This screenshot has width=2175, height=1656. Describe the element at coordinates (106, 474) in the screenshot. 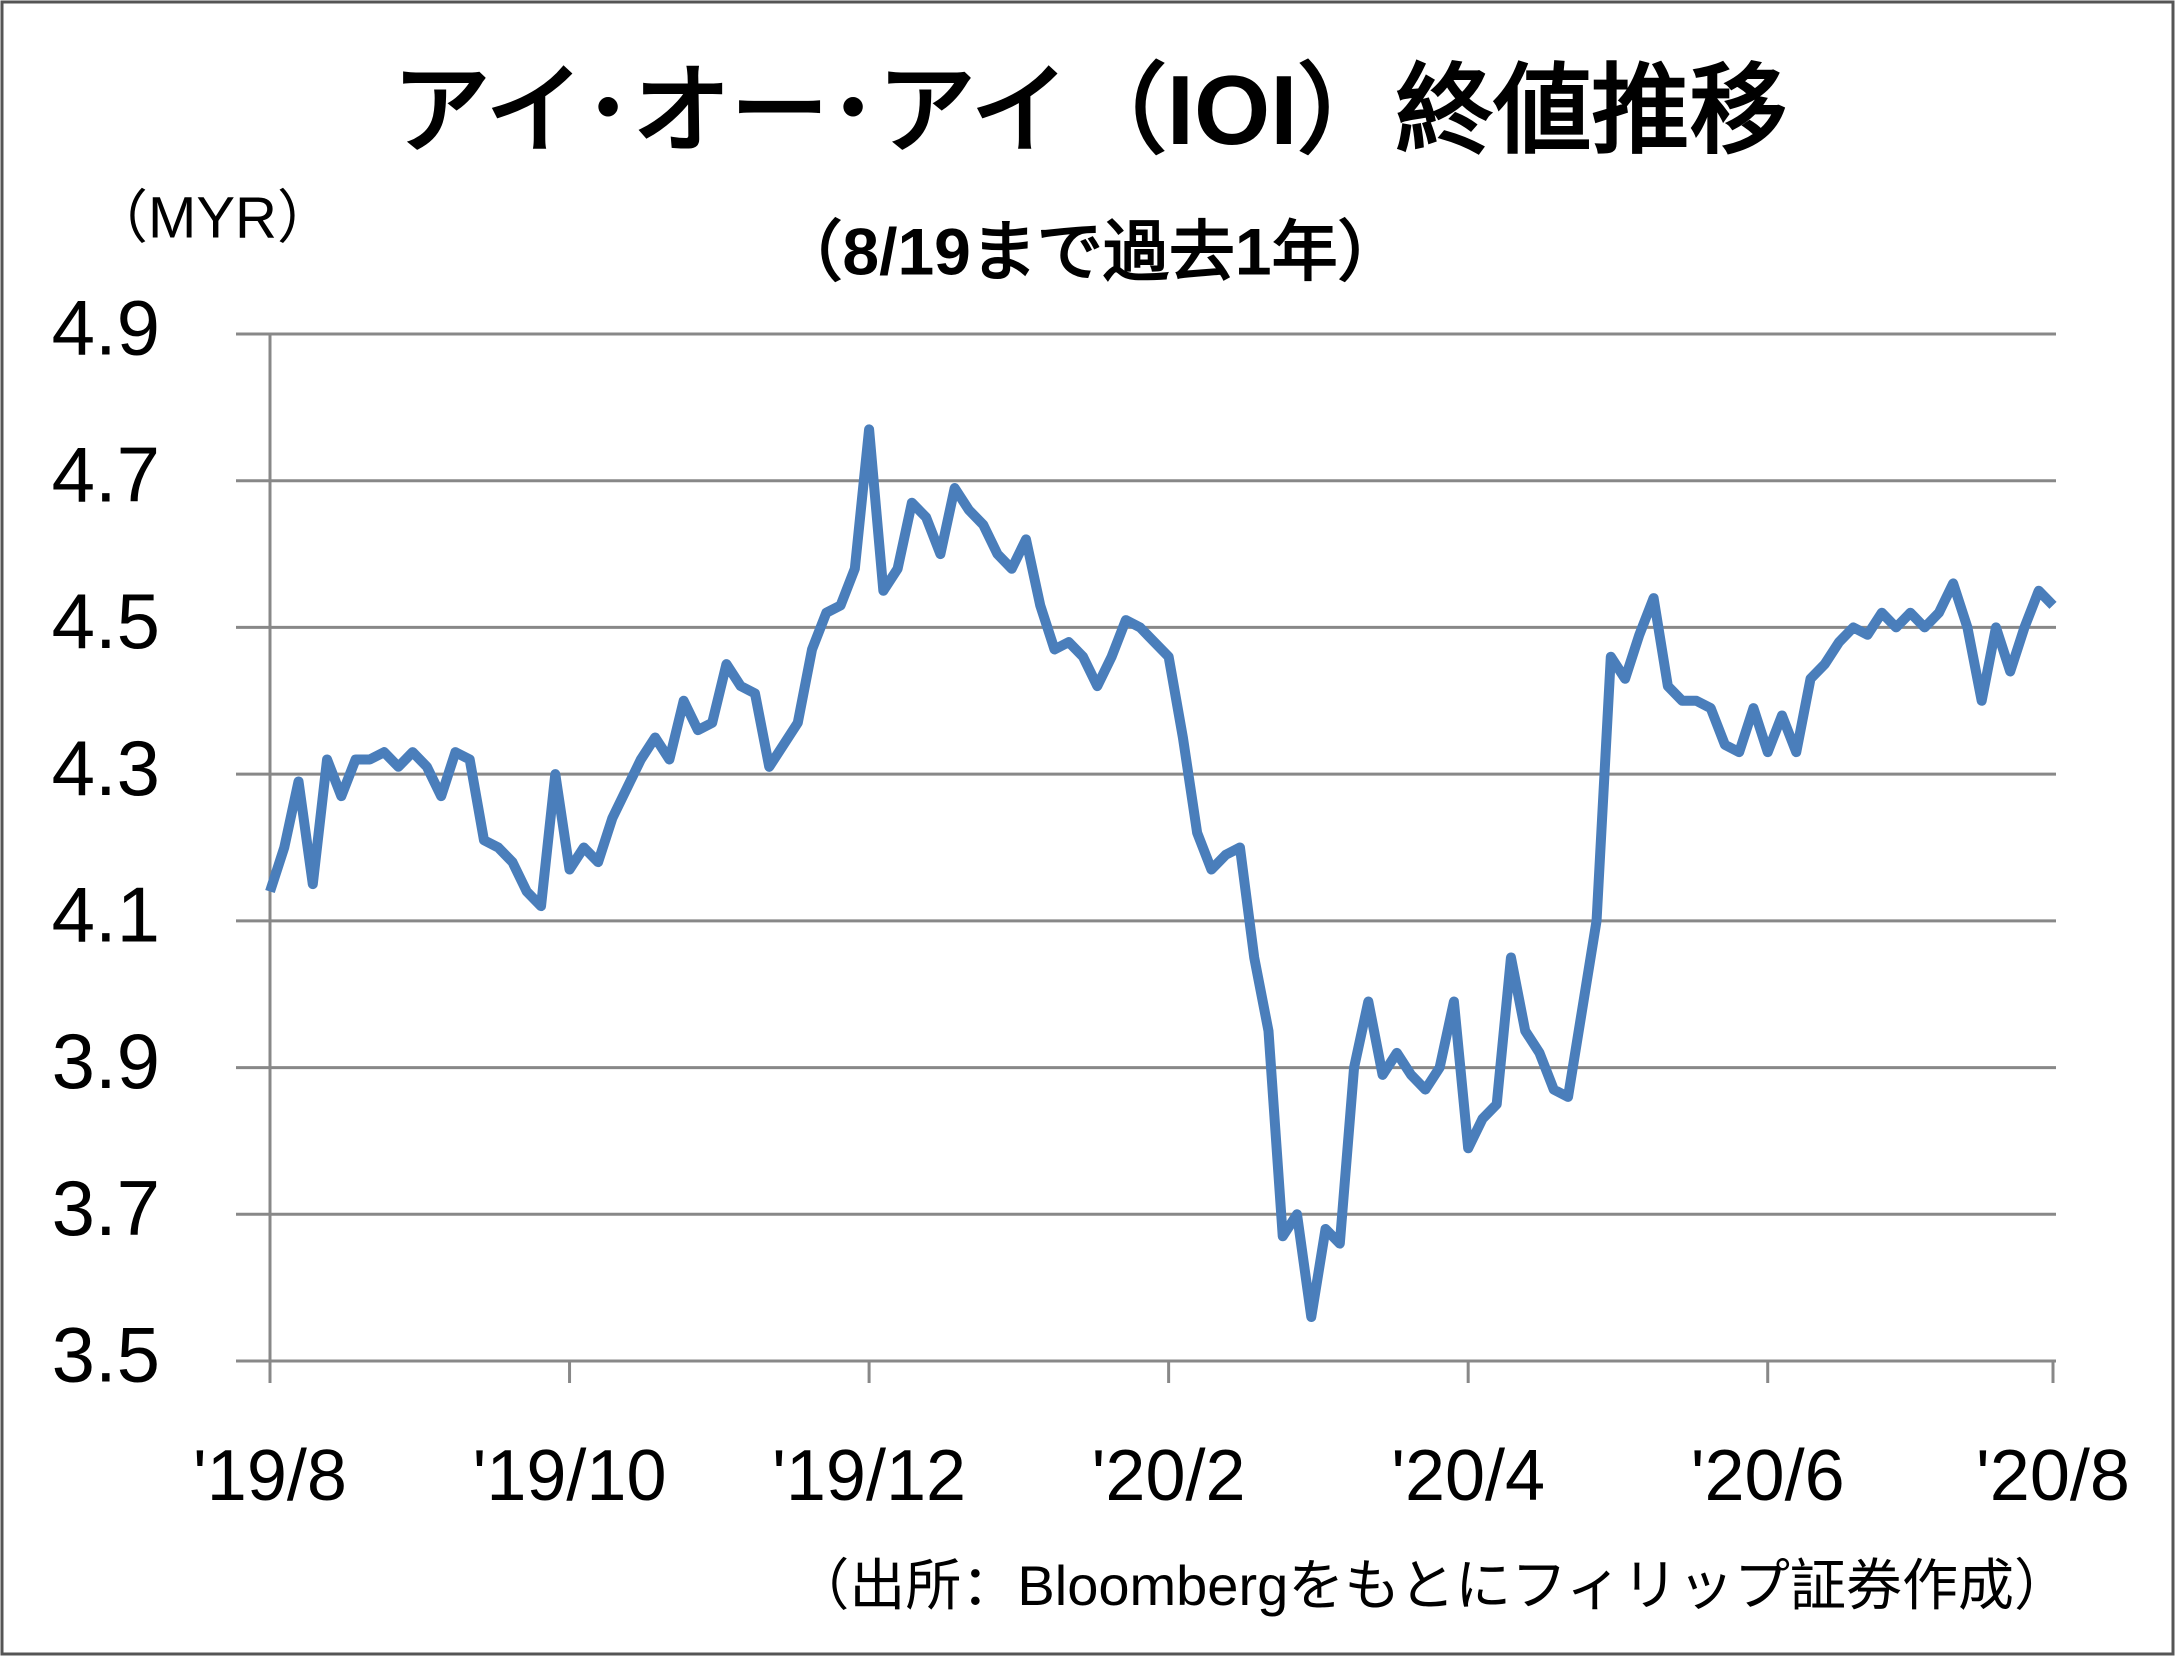

I see `y-tick-label: 4.7` at that location.